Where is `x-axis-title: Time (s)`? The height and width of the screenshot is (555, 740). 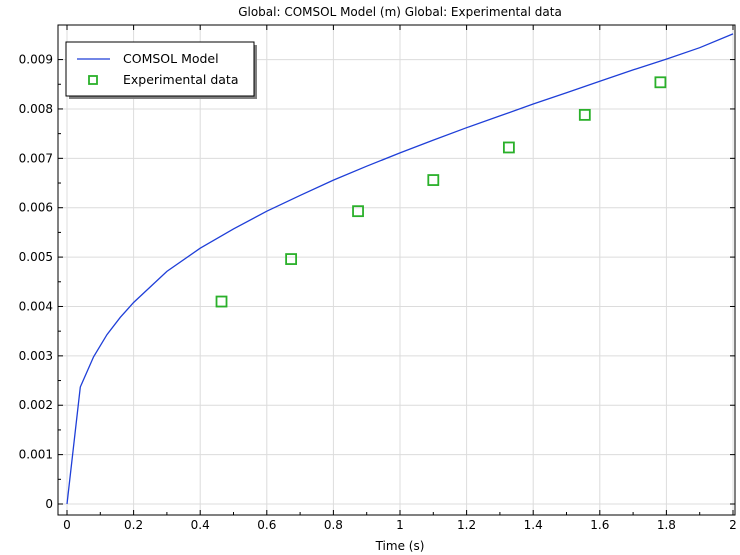
x-axis-title: Time (s) is located at coordinates (400, 546).